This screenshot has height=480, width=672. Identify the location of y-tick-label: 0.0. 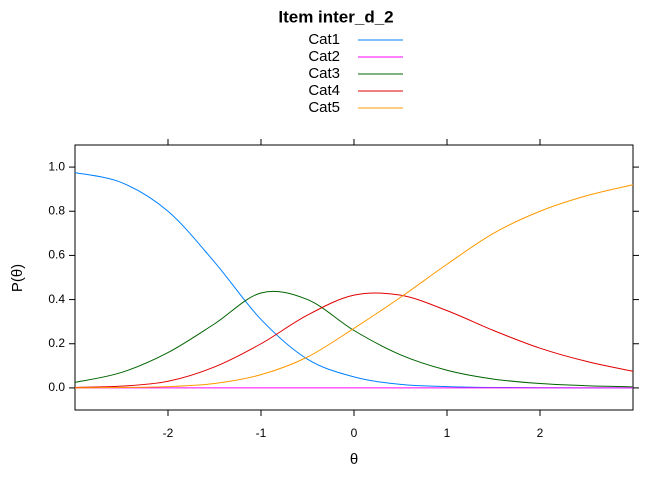
(56, 387).